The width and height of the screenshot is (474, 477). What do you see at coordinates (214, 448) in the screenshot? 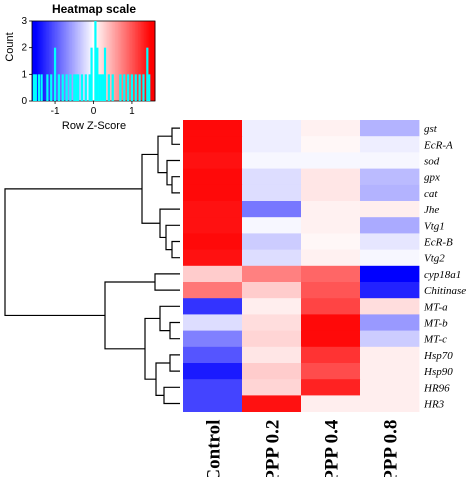
I see `column-label: Control` at bounding box center [214, 448].